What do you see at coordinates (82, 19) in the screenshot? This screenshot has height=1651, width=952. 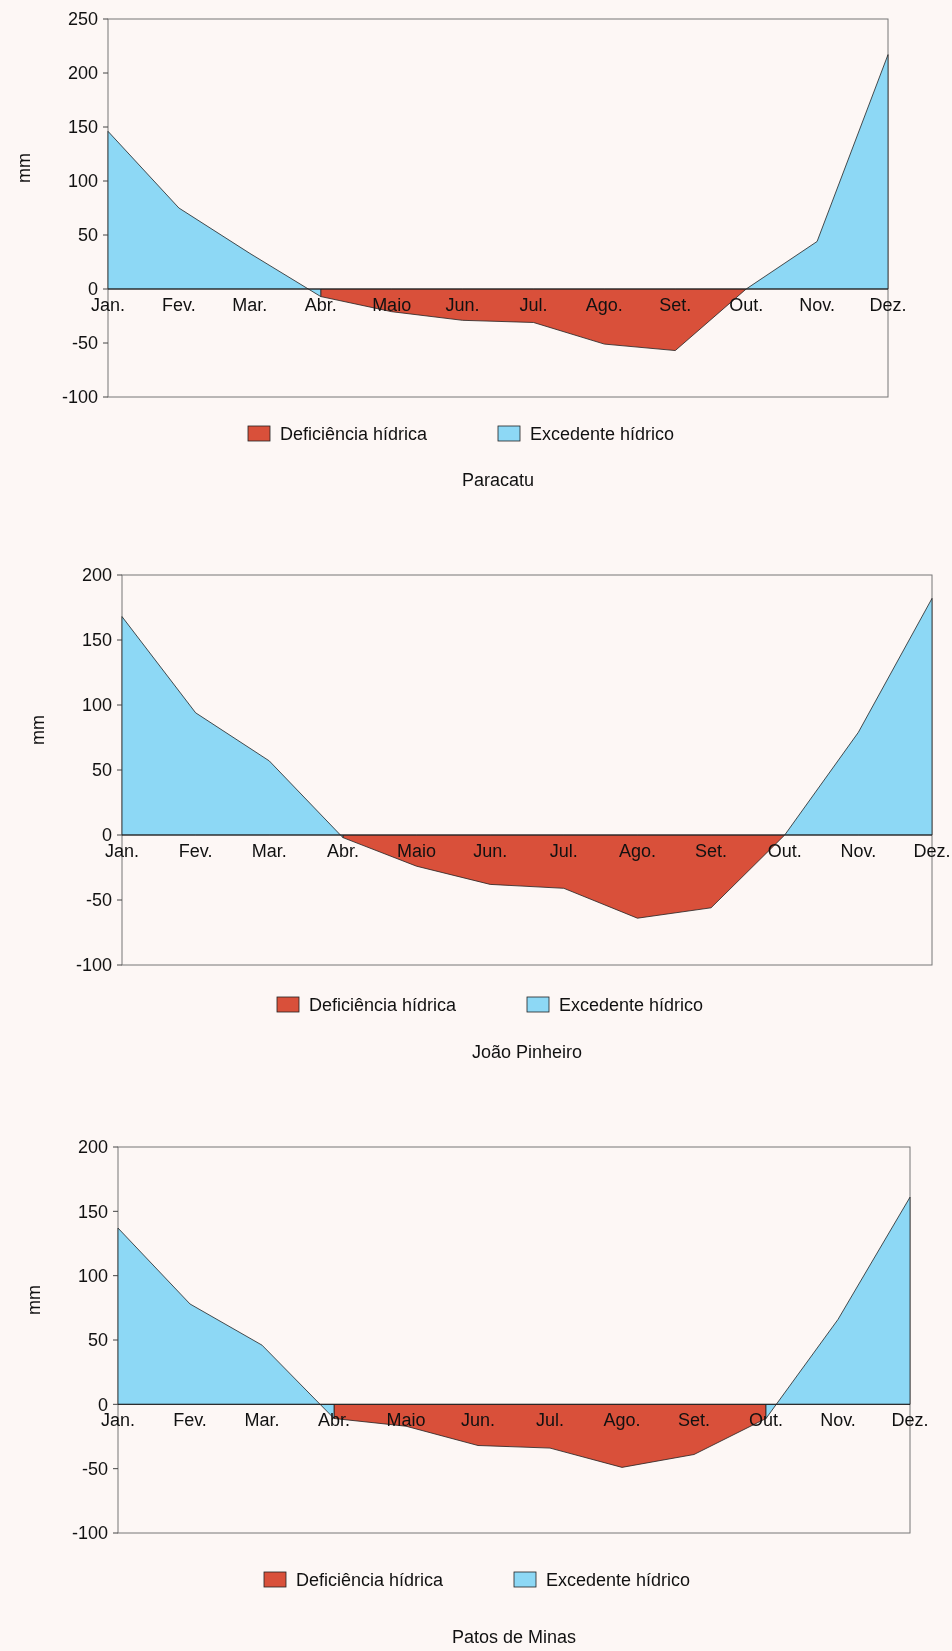 I see `y-tick-label: 250` at bounding box center [82, 19].